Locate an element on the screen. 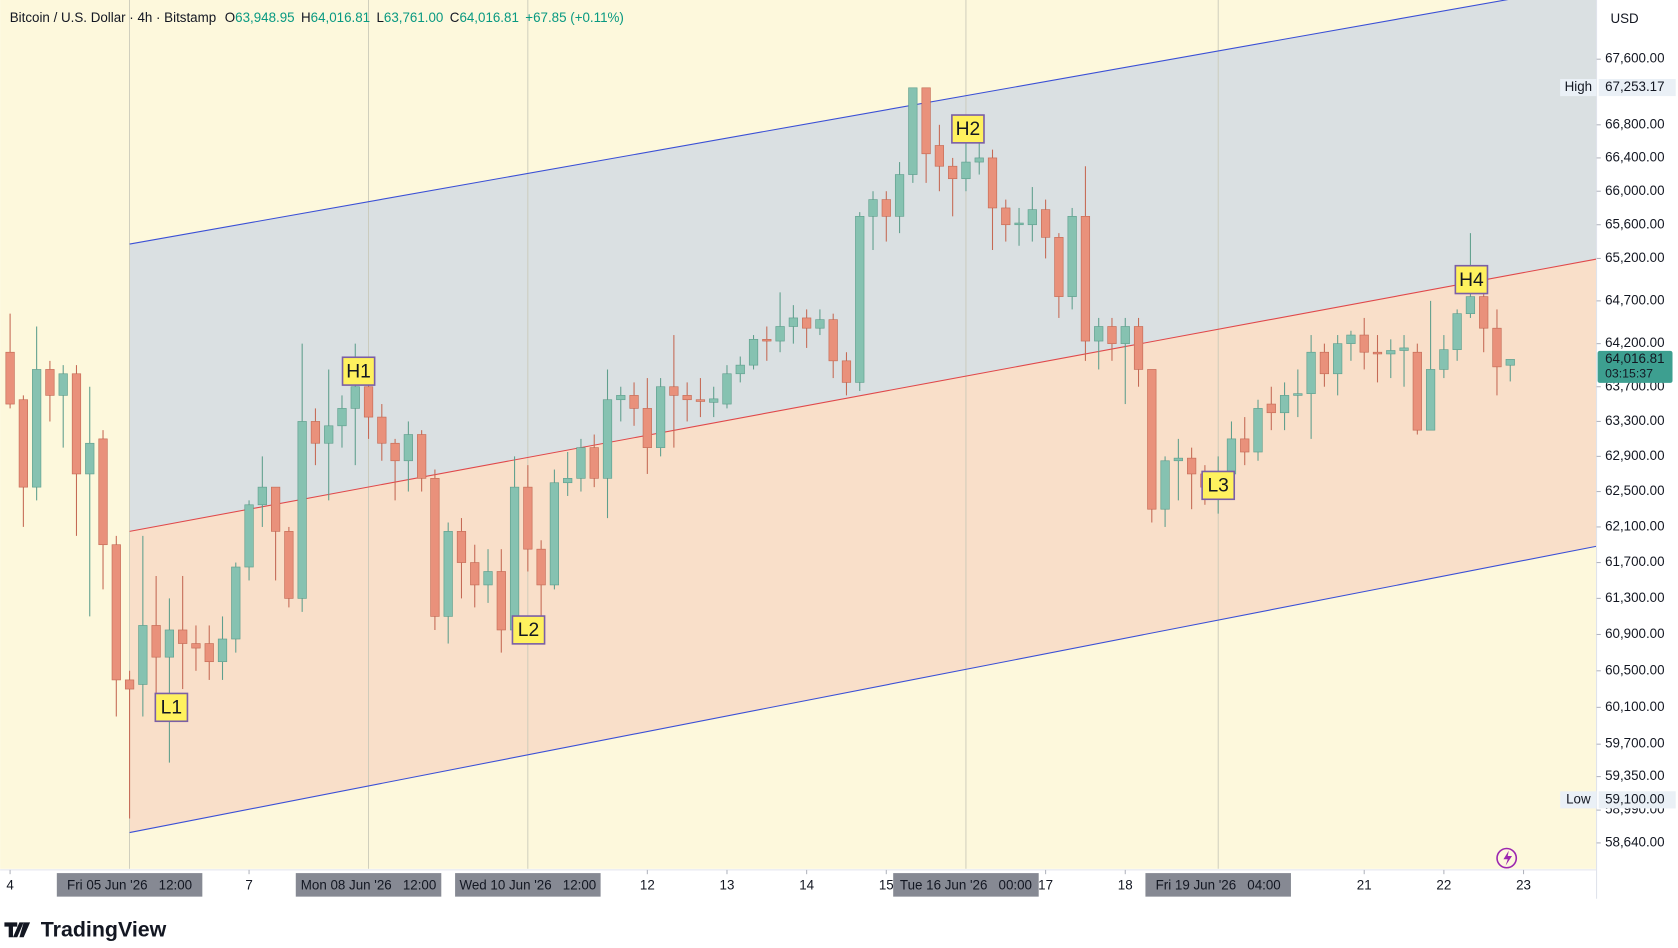 This screenshot has height=948, width=1678. x-tick-label: Mon 08 Jun '26 12:00 is located at coordinates (369, 884).